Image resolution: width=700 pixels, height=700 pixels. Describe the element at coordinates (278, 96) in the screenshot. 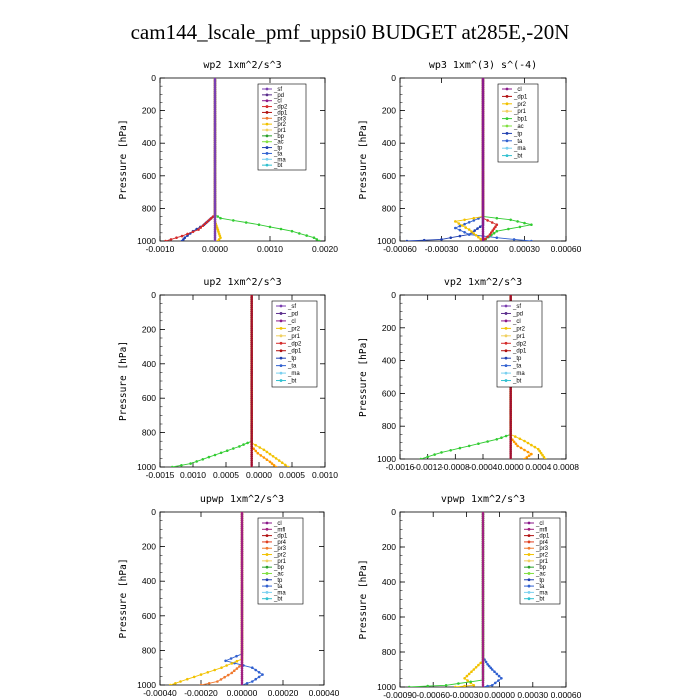

I see `legend-label: _pd` at that location.